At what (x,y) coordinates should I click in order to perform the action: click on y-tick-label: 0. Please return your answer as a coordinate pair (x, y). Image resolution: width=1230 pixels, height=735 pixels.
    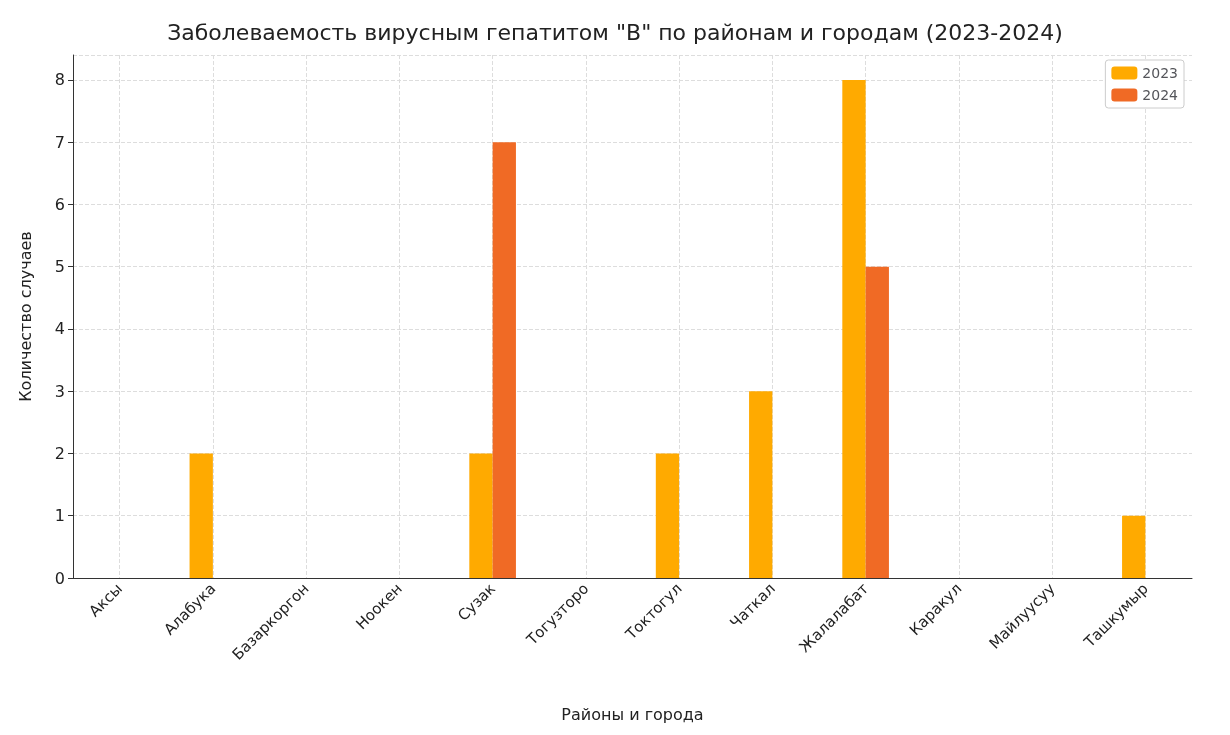
    Looking at the image, I should click on (59, 578).